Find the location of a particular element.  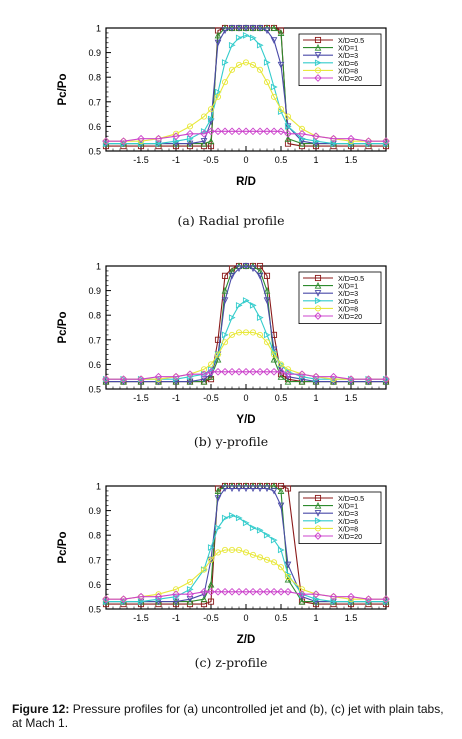

legend-label: X/D=8 is located at coordinates (348, 308).